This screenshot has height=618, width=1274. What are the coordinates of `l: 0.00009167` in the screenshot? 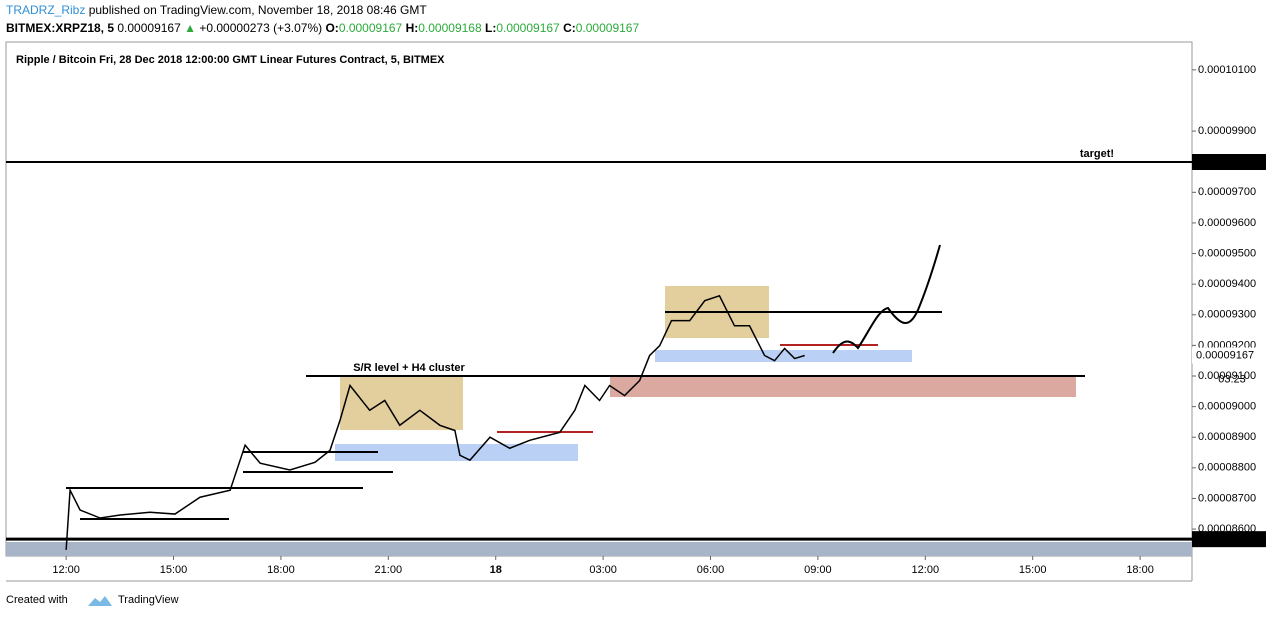 It's located at (528, 28).